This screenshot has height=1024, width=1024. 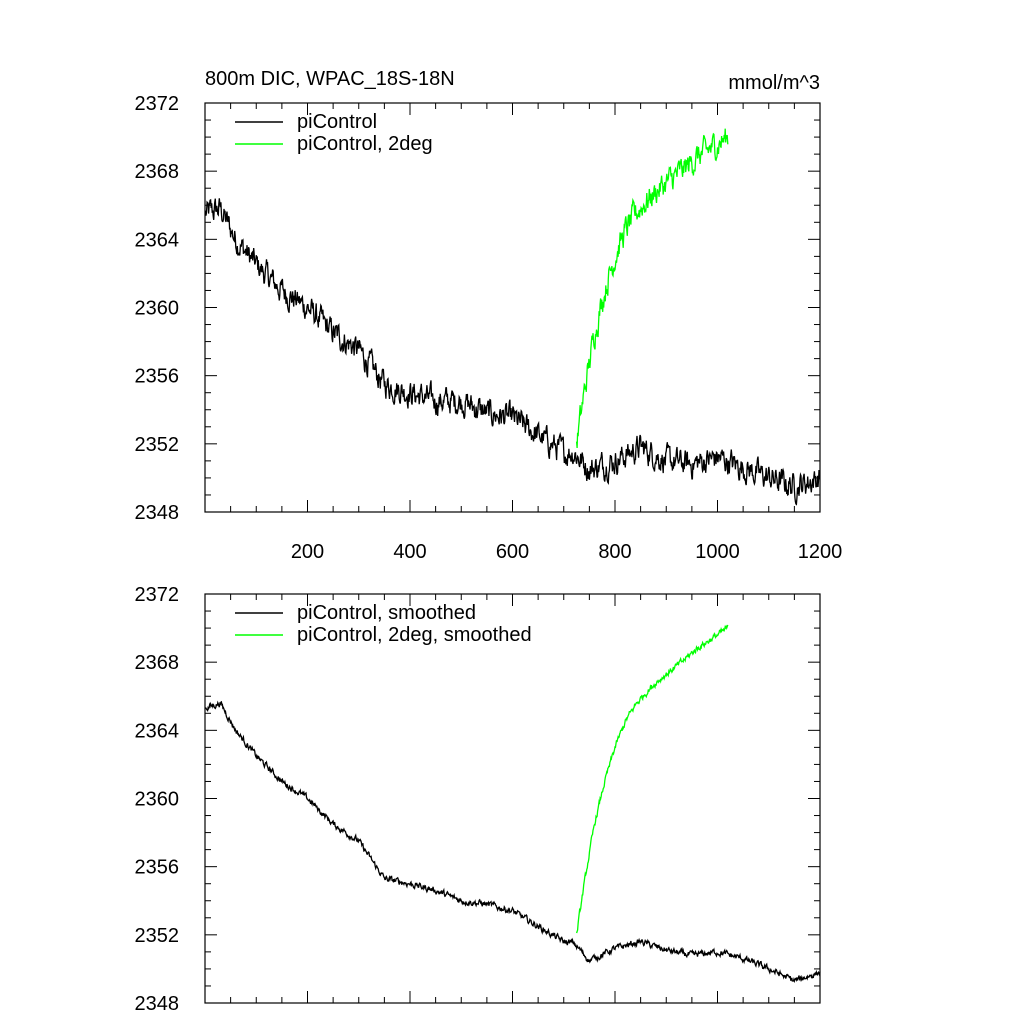 I want to click on legend-label: piControl, 2deg, smoothed, so click(x=414, y=635).